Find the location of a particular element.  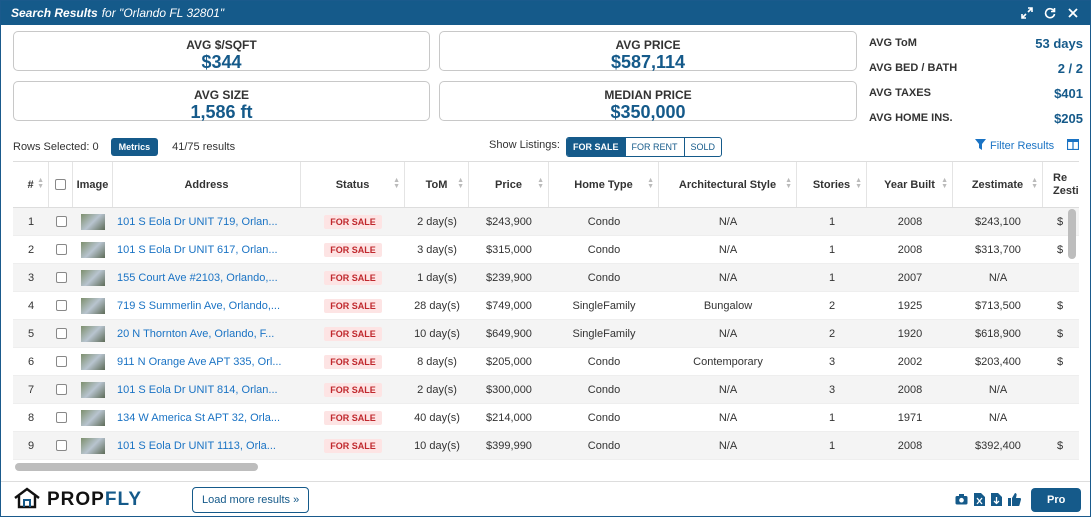

tab-sold: SOLD is located at coordinates (702, 147).